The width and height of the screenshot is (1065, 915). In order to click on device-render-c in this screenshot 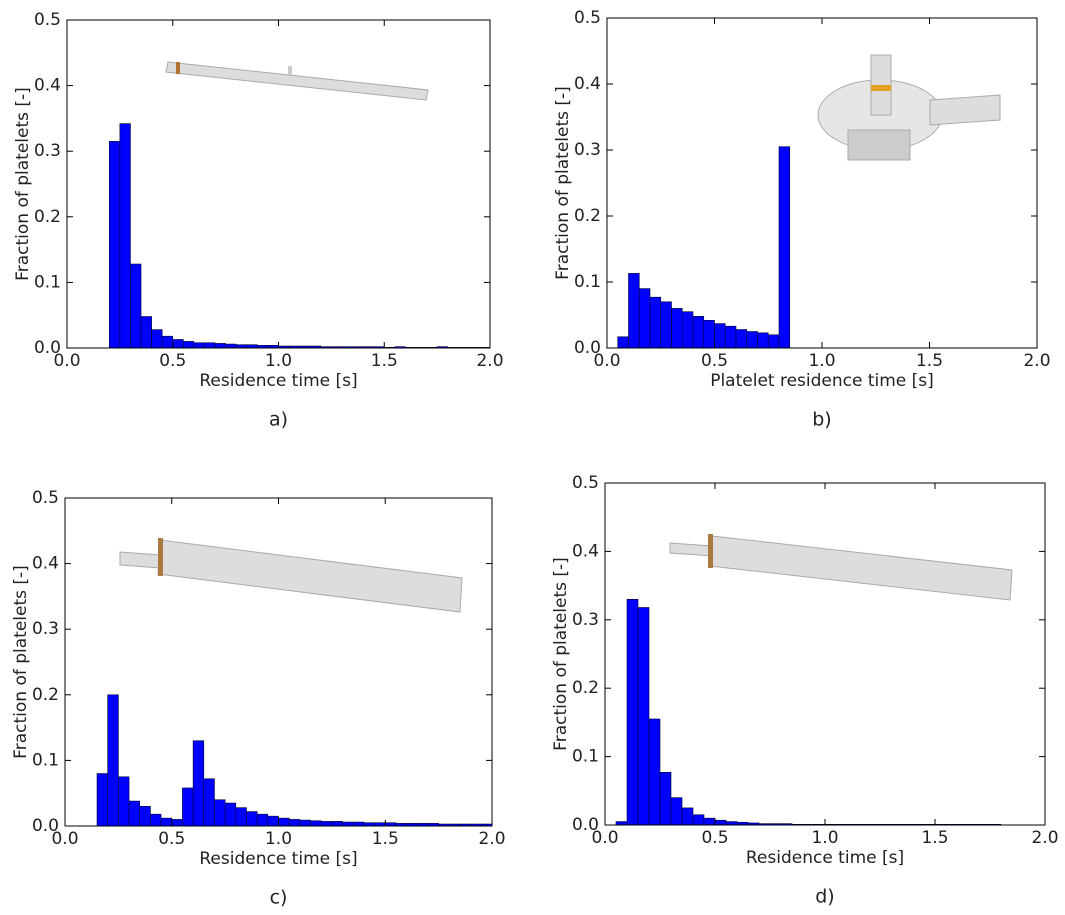, I will do `click(291, 575)`.